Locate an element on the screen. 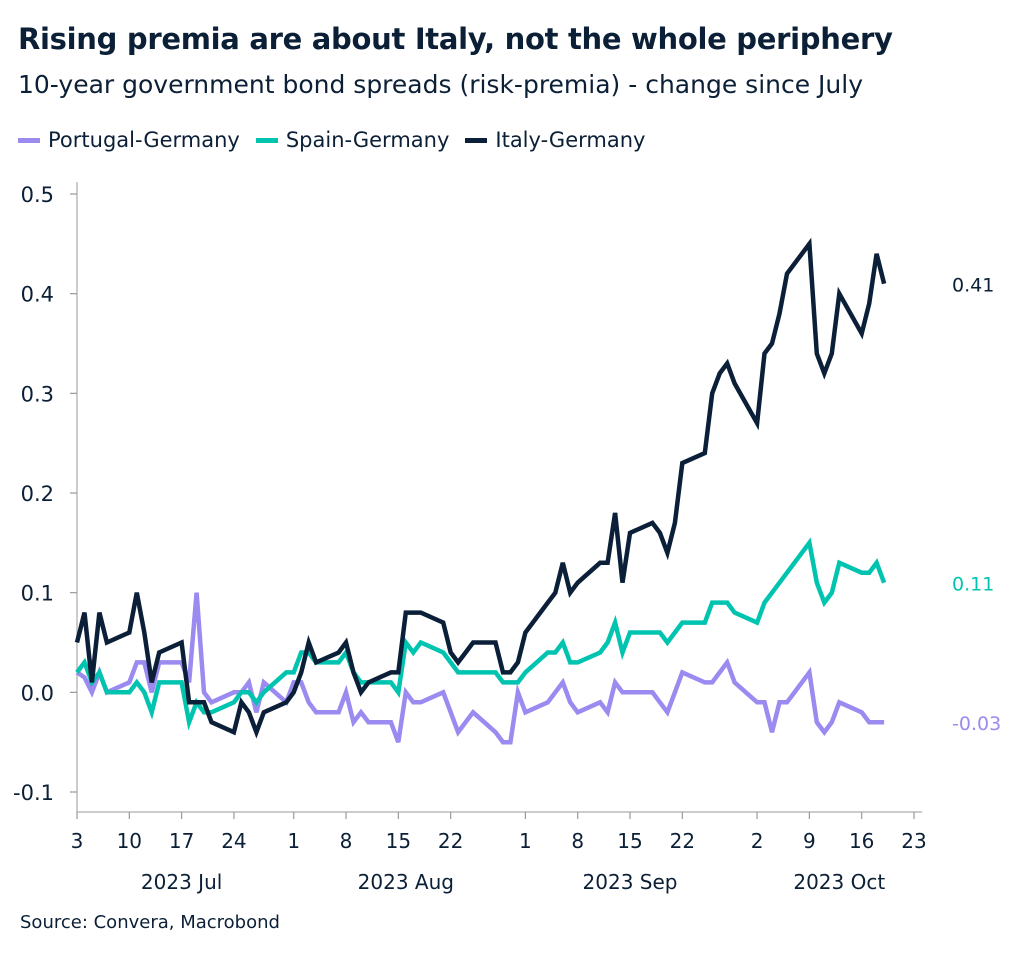 This screenshot has width=1024, height=958. legend-swatch-italy is located at coordinates (476, 140).